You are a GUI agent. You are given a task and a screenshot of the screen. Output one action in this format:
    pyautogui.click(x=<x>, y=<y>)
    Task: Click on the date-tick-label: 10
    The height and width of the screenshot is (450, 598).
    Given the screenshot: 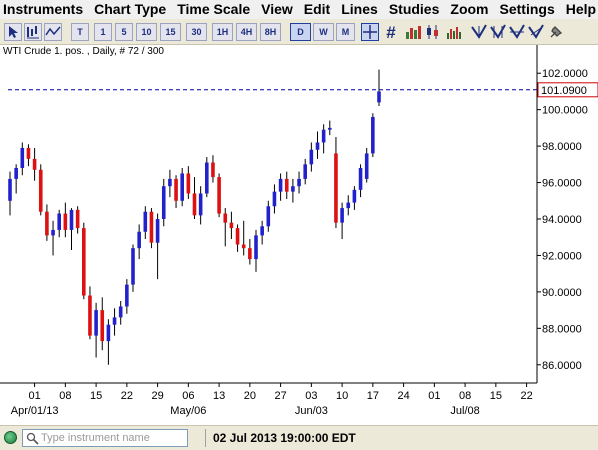 What is the action you would take?
    pyautogui.click(x=342, y=396)
    